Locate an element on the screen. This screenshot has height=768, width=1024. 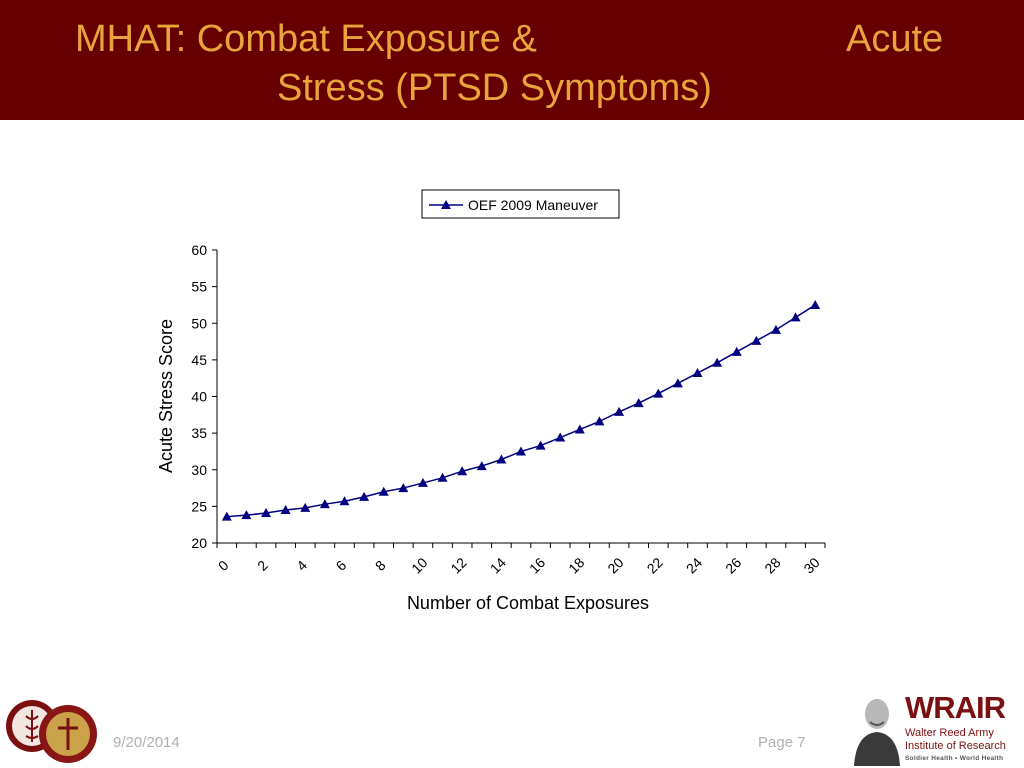
wrair-tagline: Soldier Health • World Health is located at coordinates (954, 759).